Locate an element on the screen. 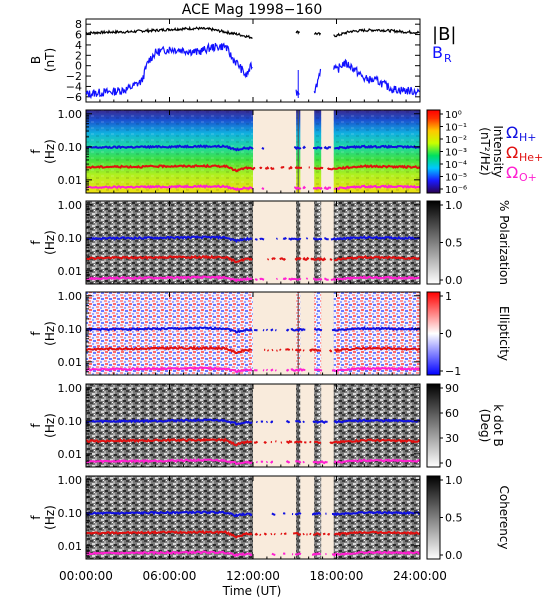  xtick-label: 00:00:00 is located at coordinates (86, 576).